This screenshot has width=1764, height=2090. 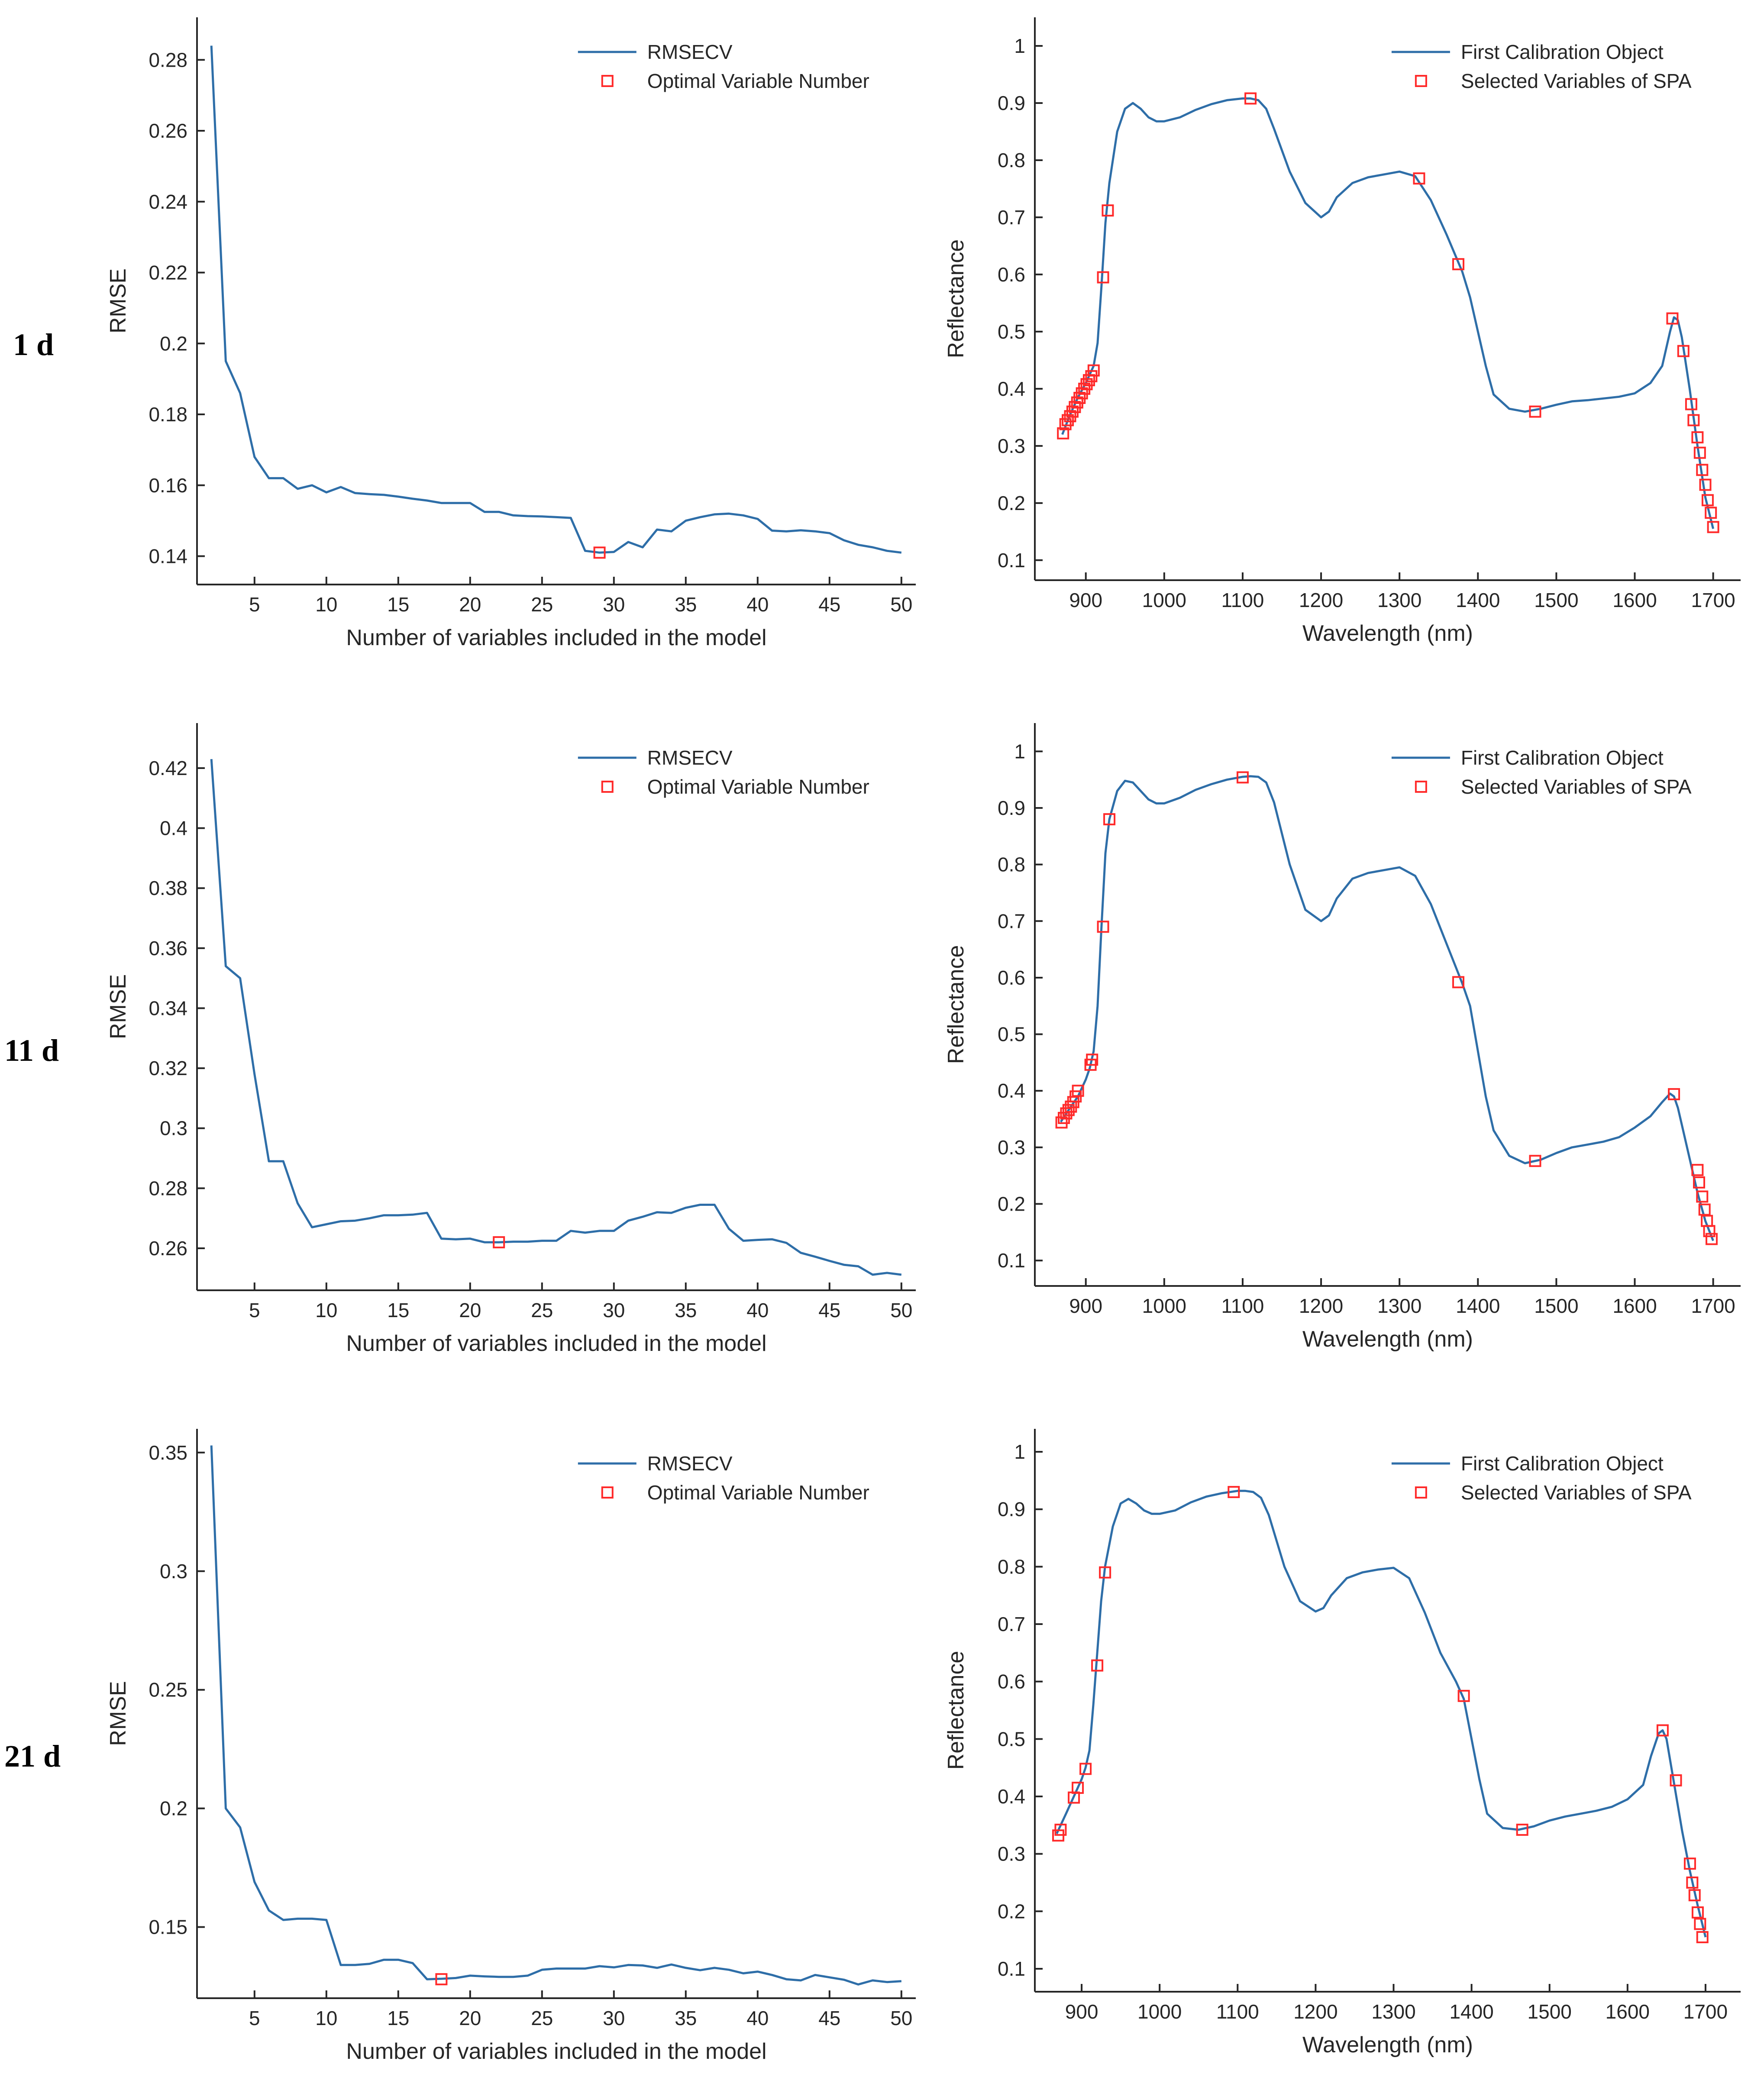 I want to click on y-tick-label: 0.42, so click(x=168, y=768).